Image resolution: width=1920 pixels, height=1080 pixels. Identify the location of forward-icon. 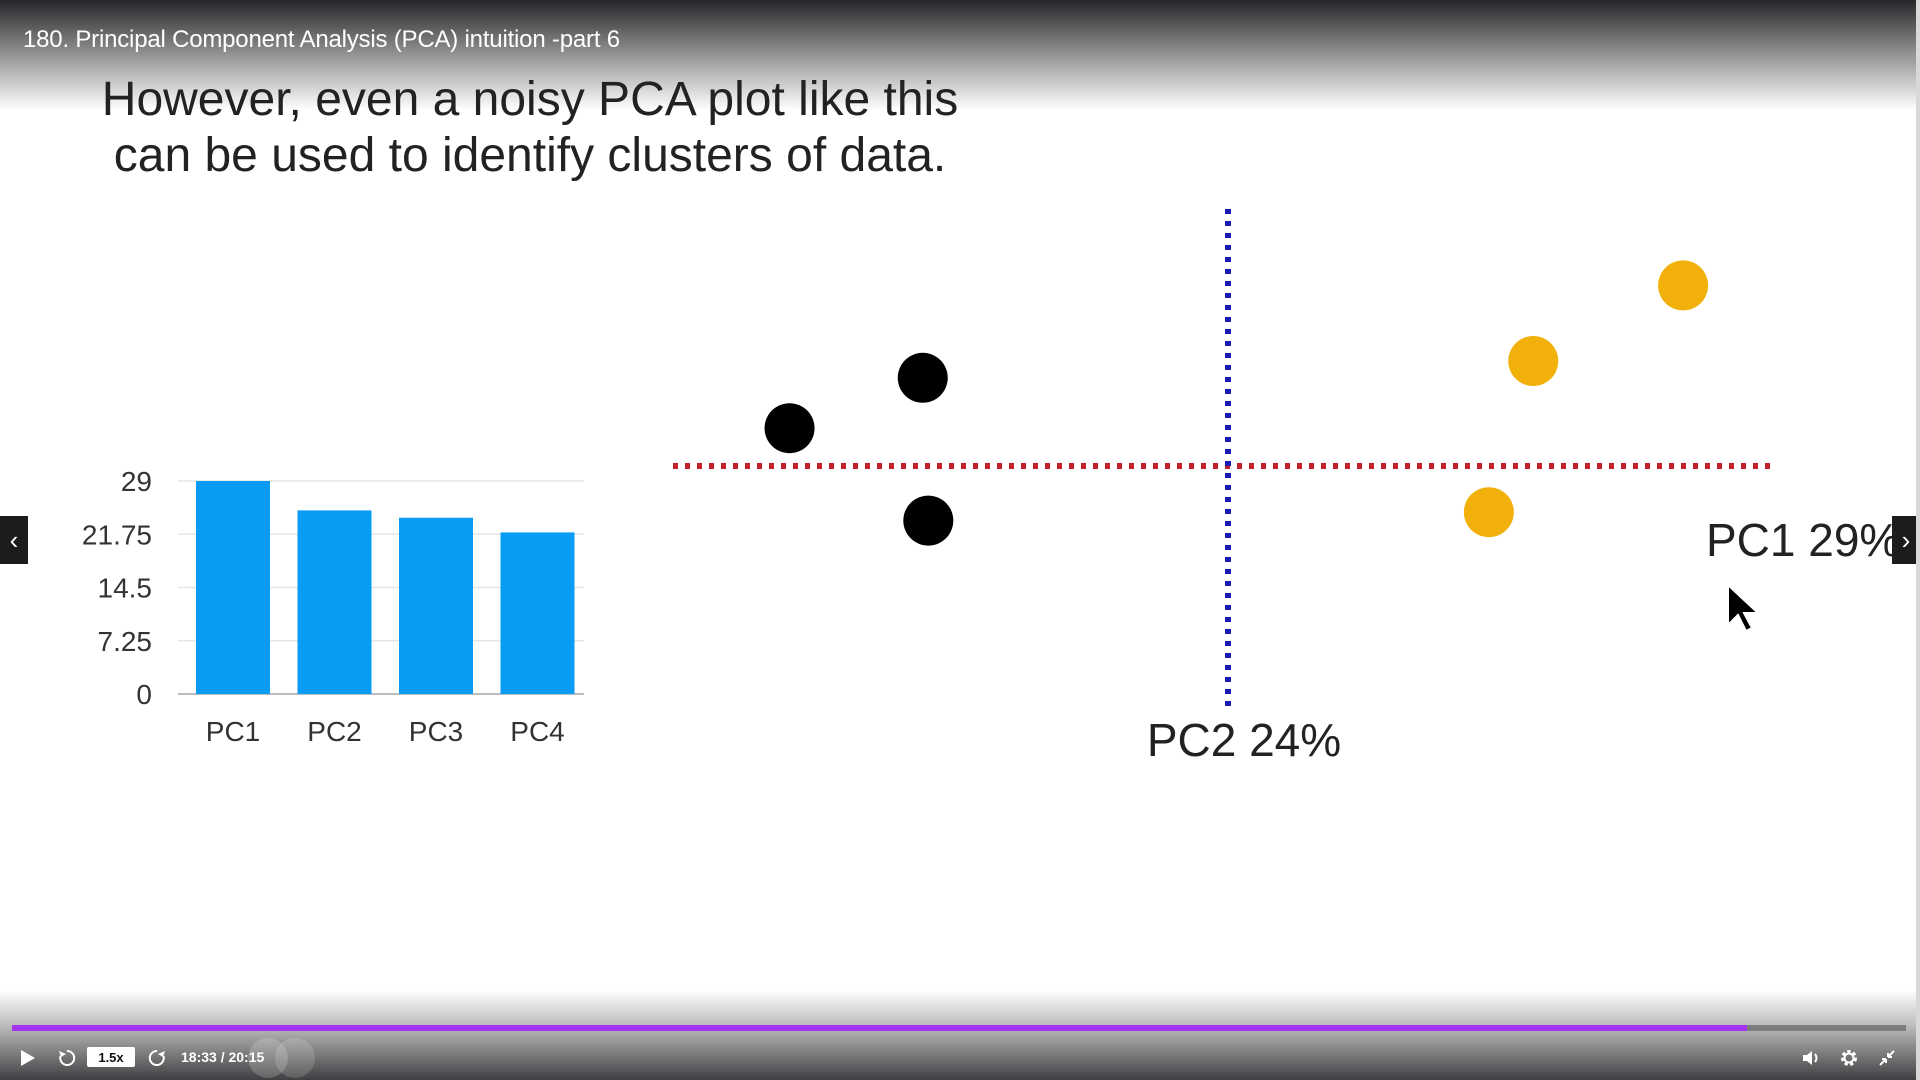
(156, 1057).